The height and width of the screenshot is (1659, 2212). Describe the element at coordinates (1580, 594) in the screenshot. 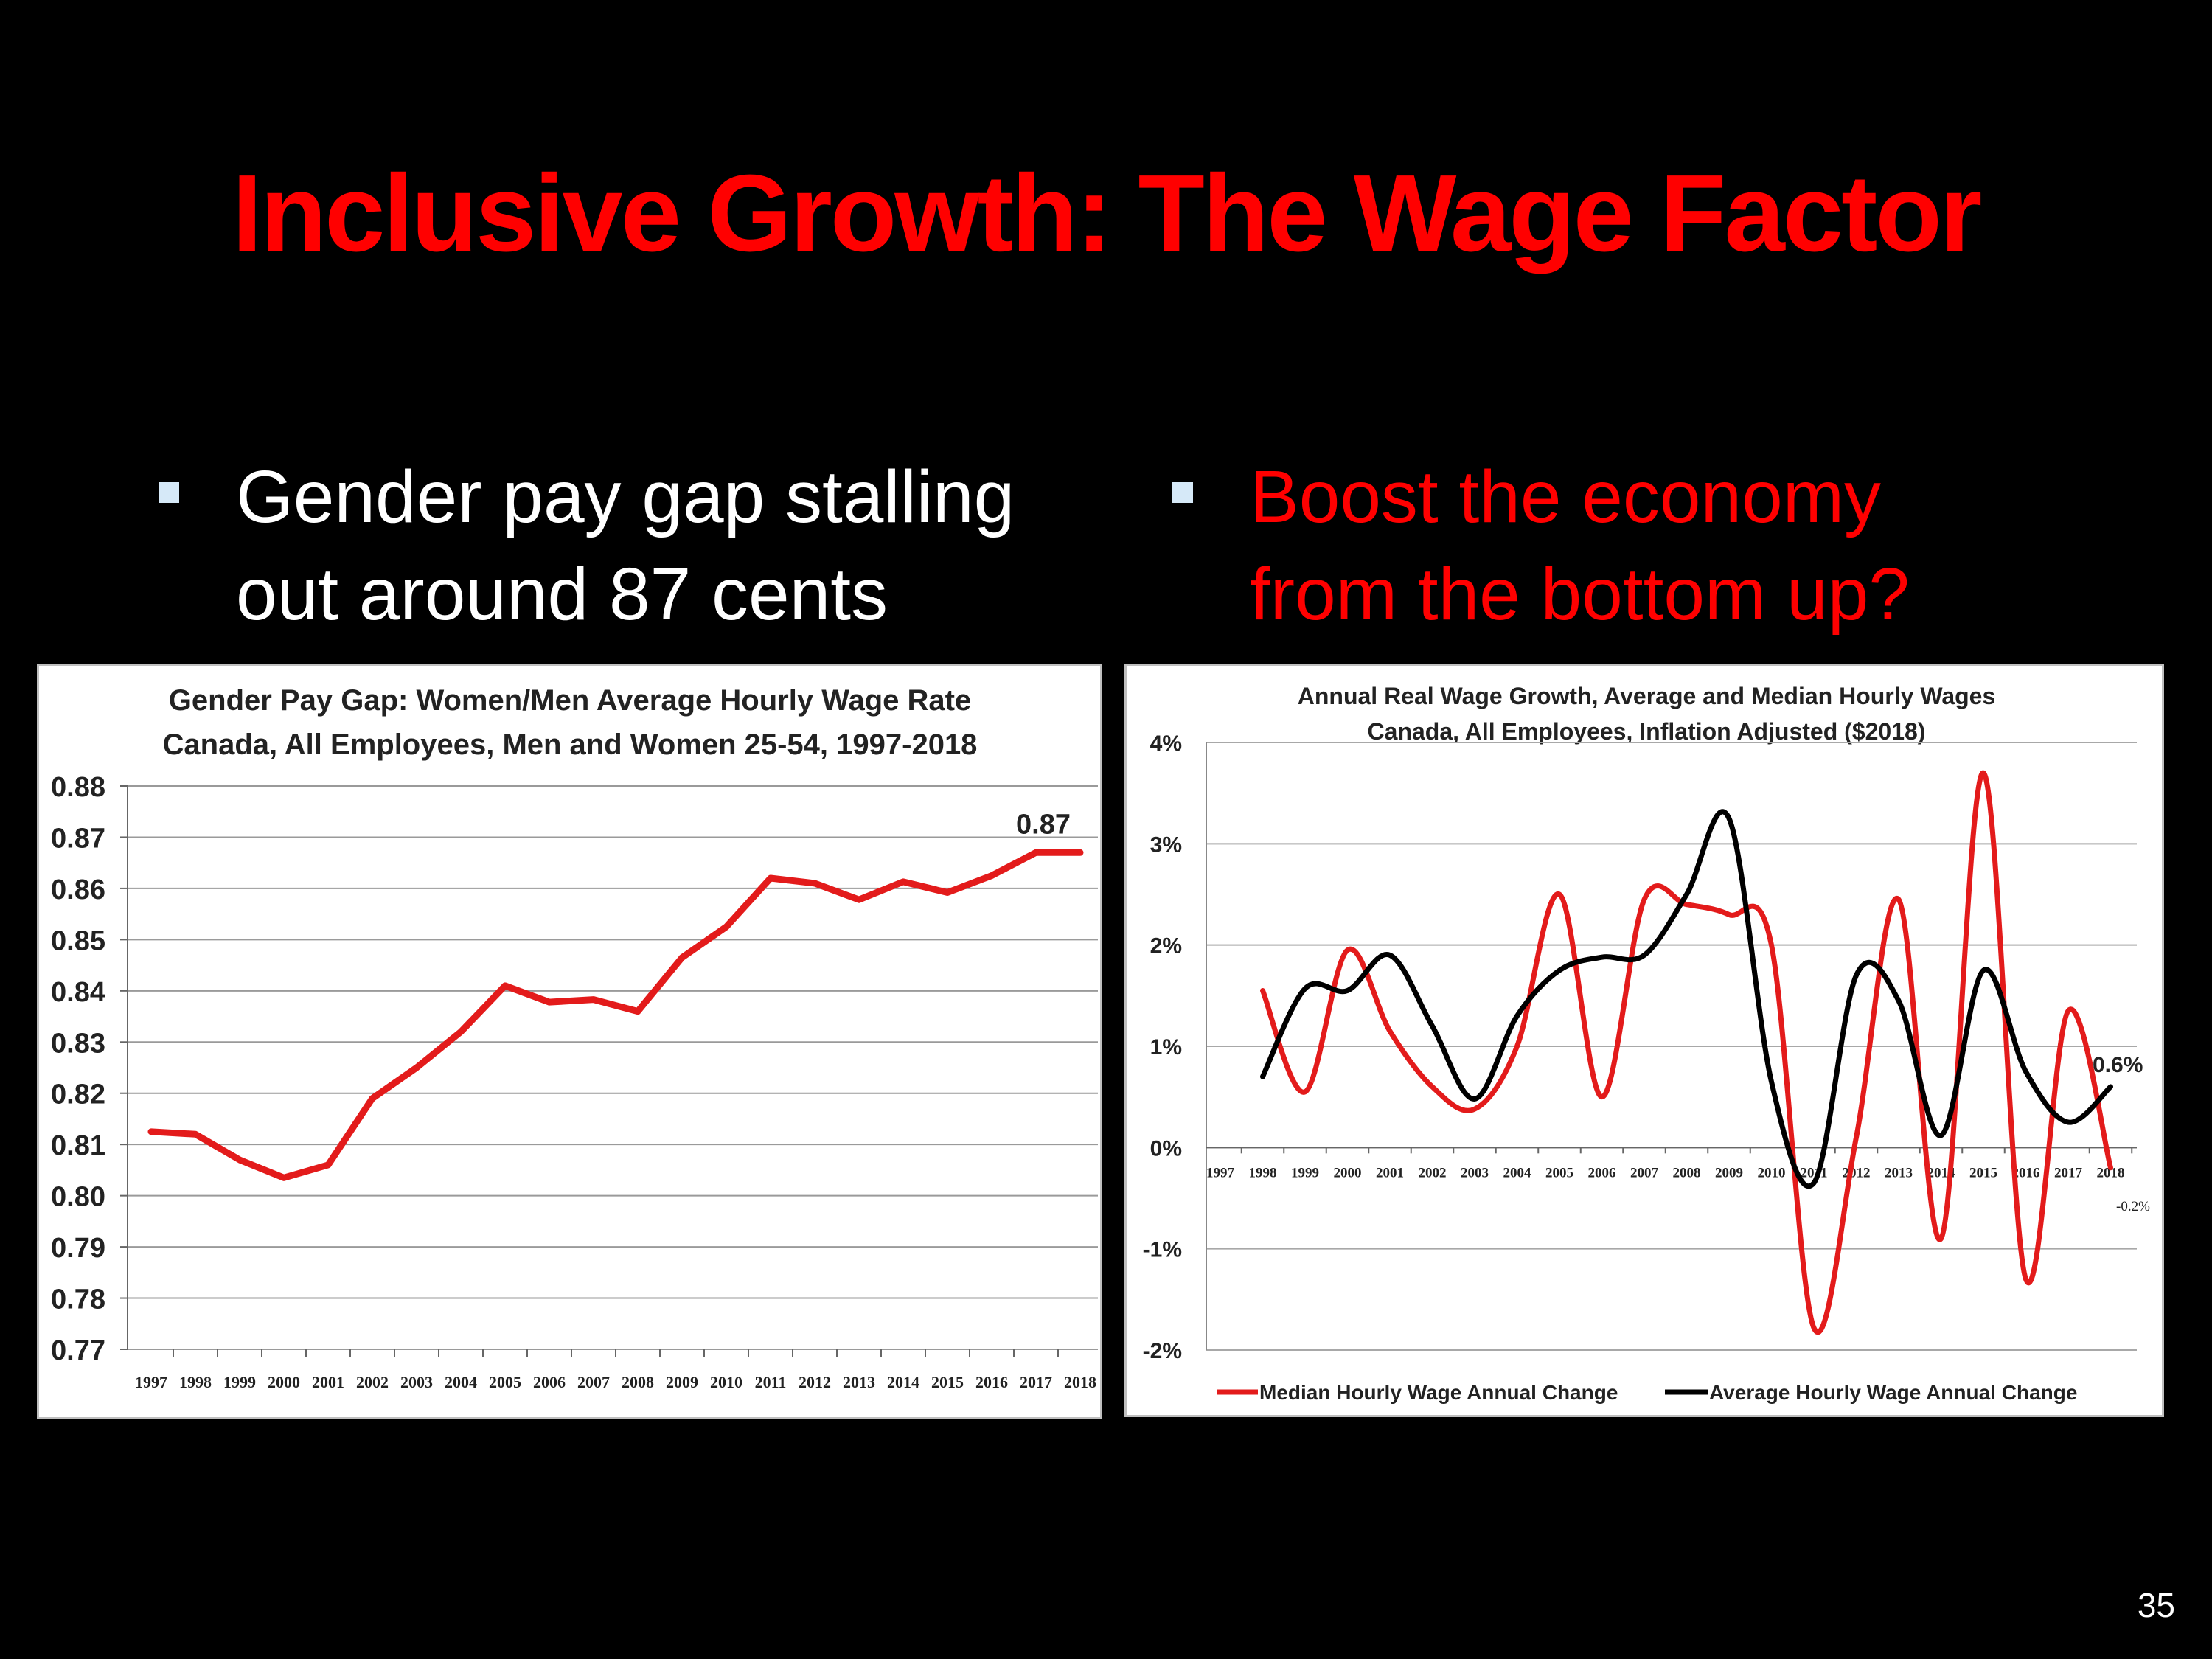

I see `bullet-line-2: from the bottom up?` at that location.